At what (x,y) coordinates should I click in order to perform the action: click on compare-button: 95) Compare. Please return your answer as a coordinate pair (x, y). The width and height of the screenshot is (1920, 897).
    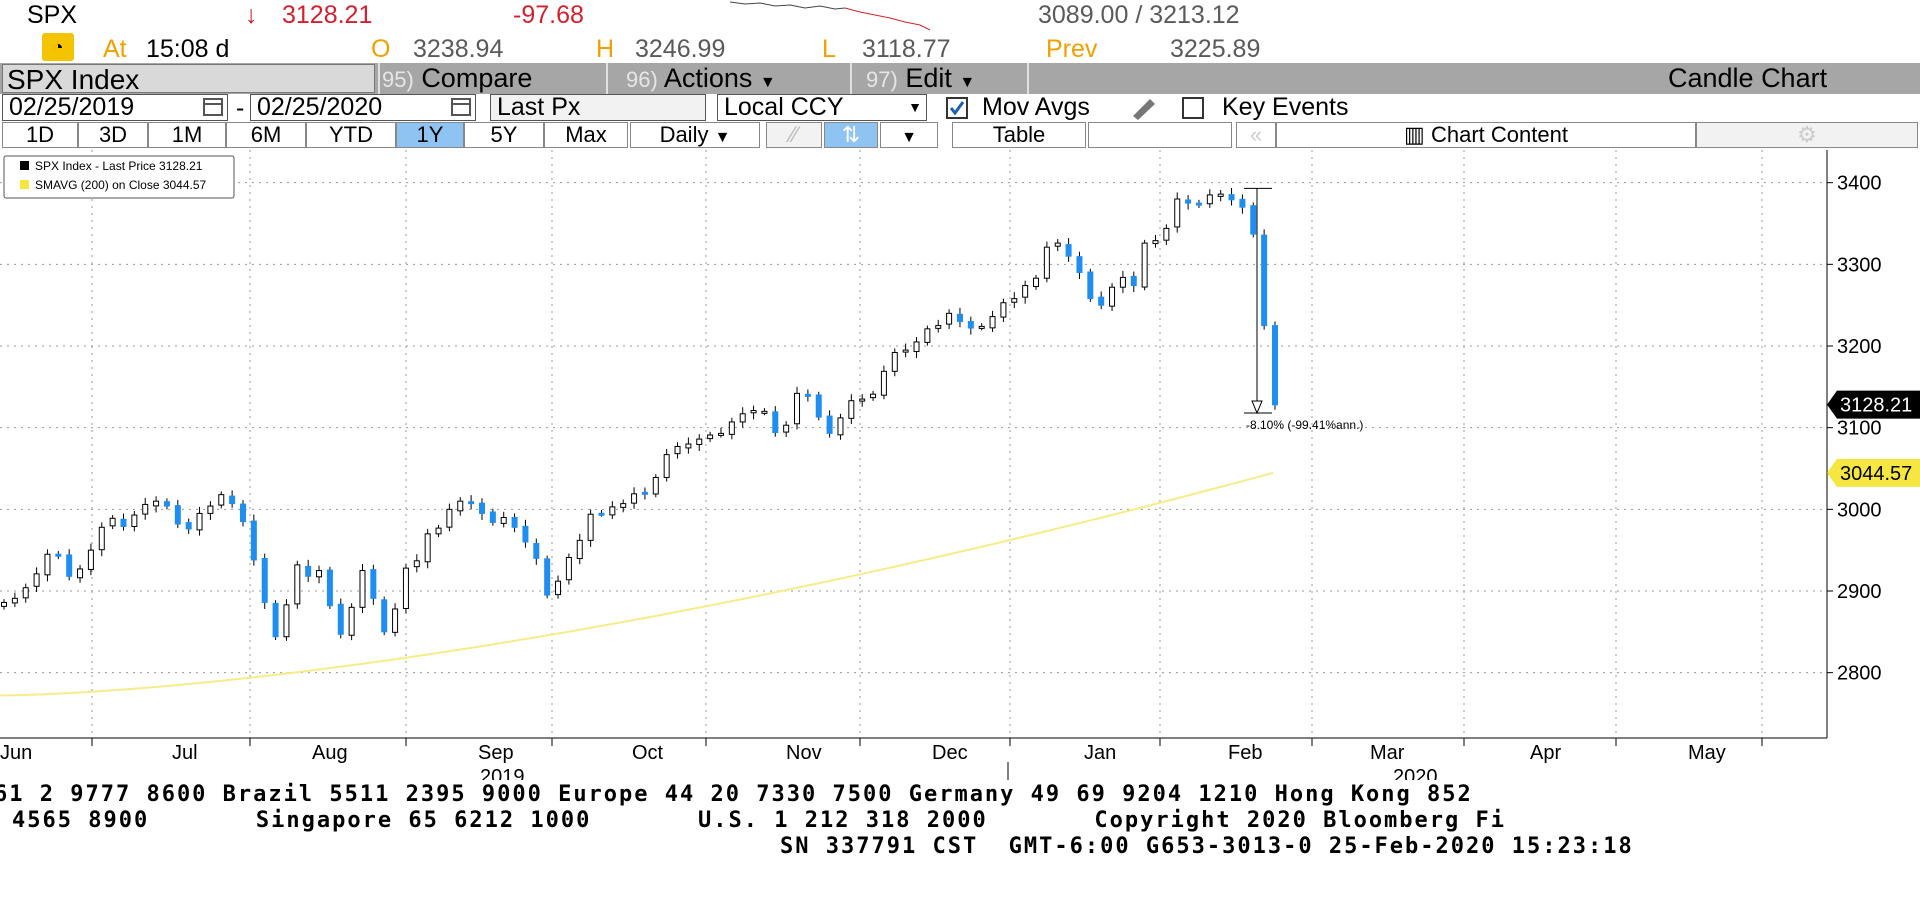
    Looking at the image, I should click on (492, 78).